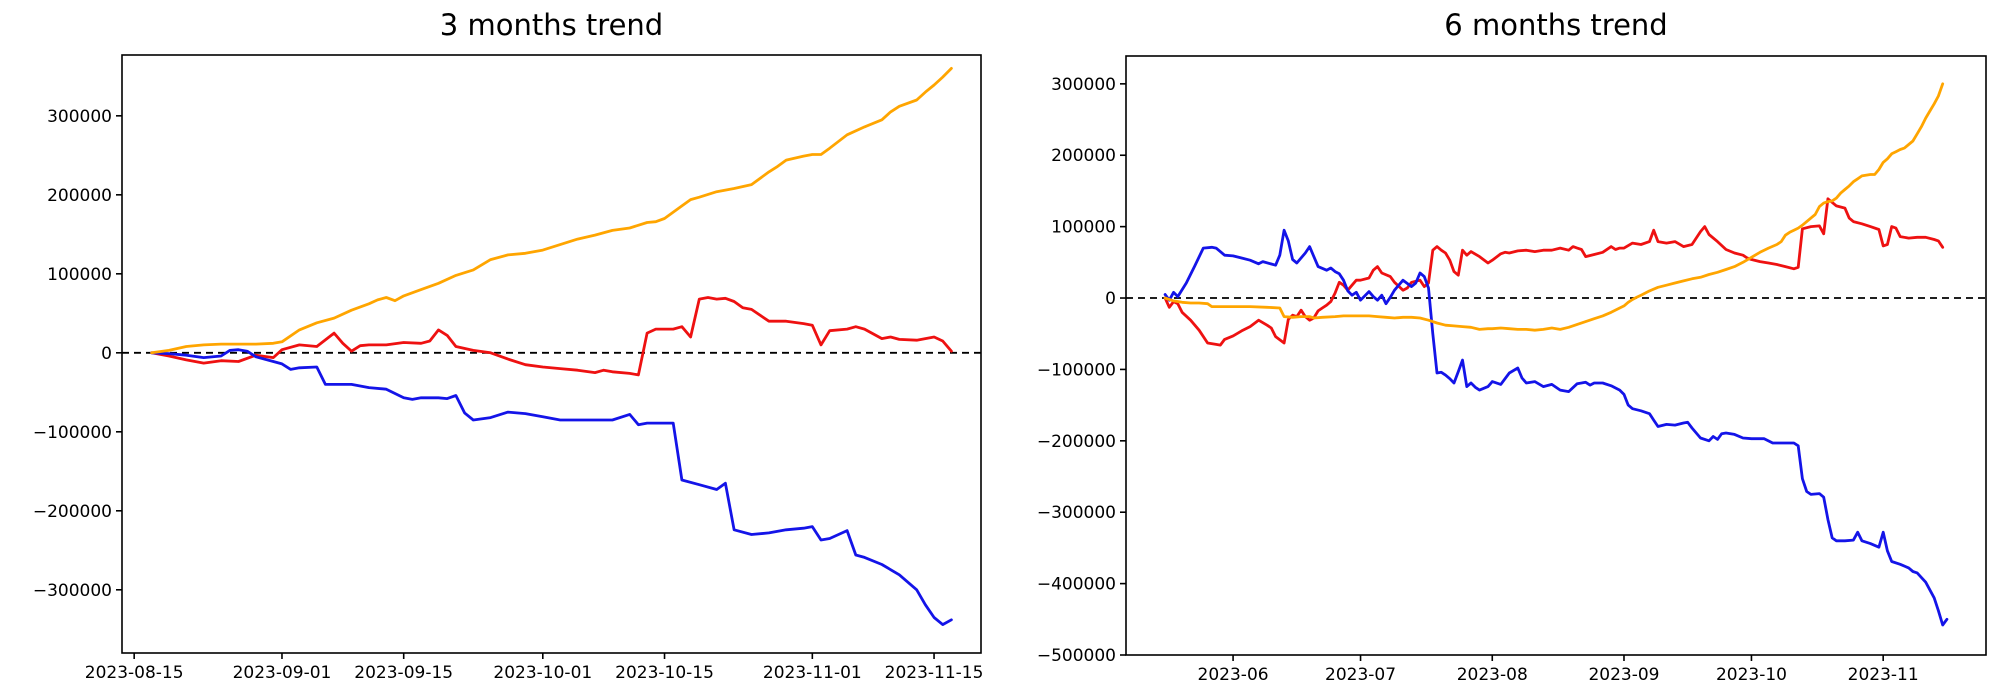 The width and height of the screenshot is (2000, 700). Describe the element at coordinates (542, 673) in the screenshot. I see `x-tick-label: 2023-10-01` at that location.